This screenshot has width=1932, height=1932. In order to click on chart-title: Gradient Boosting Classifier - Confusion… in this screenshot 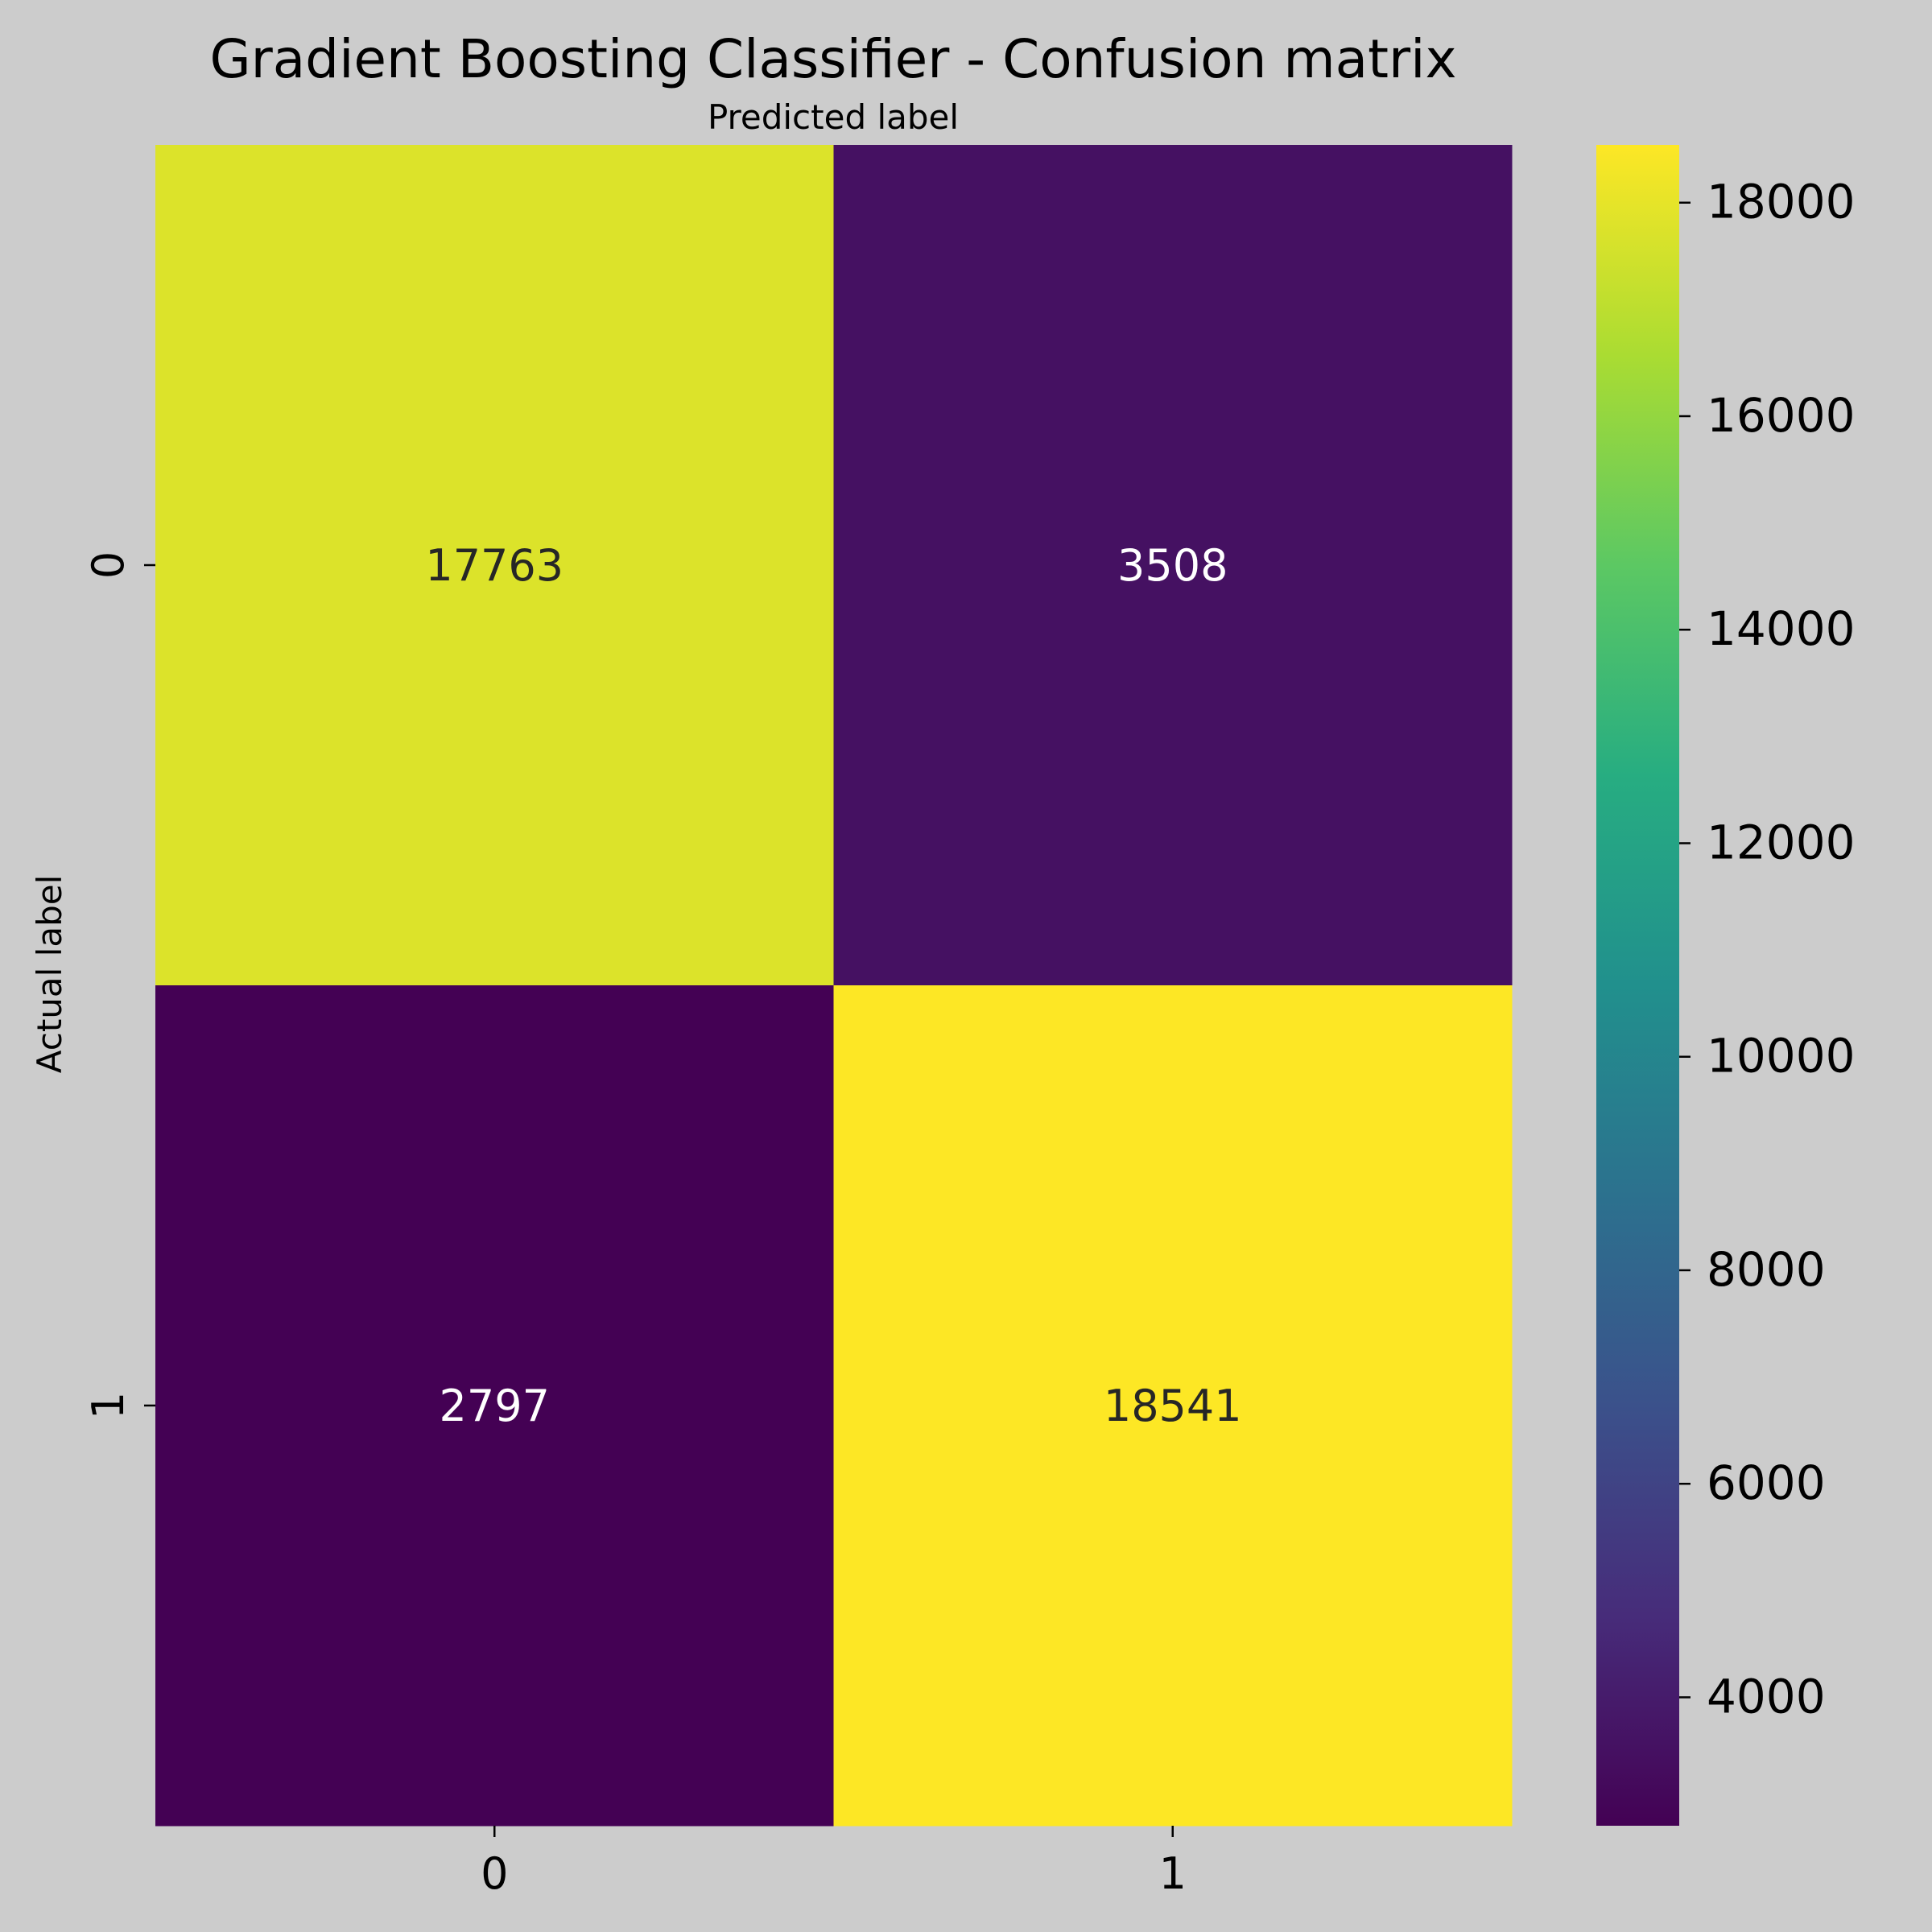, I will do `click(832, 59)`.